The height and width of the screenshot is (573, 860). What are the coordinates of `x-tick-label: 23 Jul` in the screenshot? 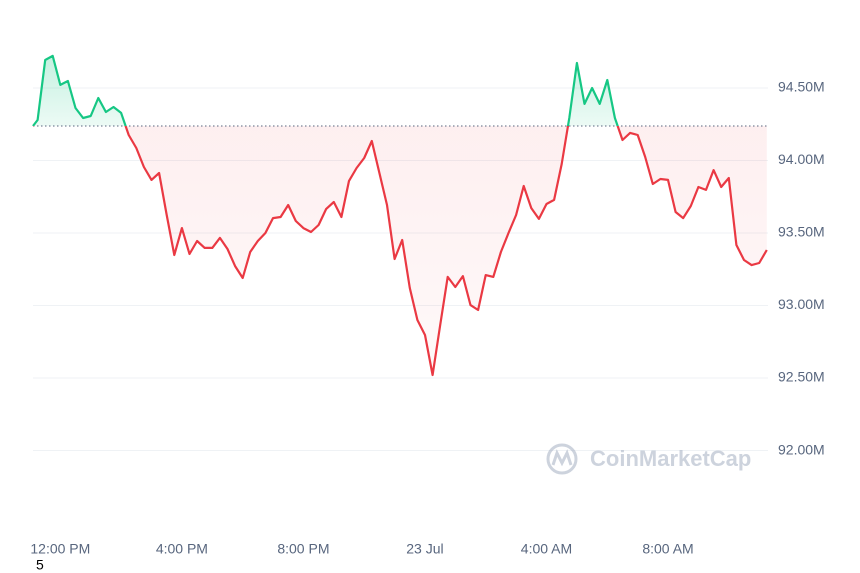 It's located at (424, 549).